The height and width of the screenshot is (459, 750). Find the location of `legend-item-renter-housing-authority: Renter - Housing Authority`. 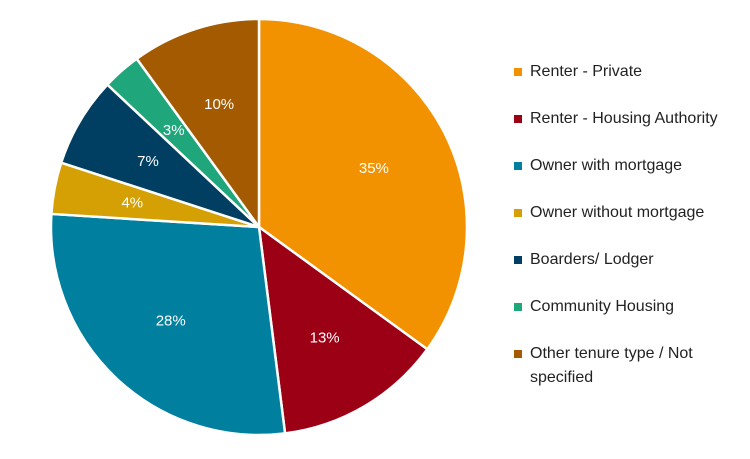

legend-item-renter-housing-authority: Renter - Housing Authority is located at coordinates (629, 119).